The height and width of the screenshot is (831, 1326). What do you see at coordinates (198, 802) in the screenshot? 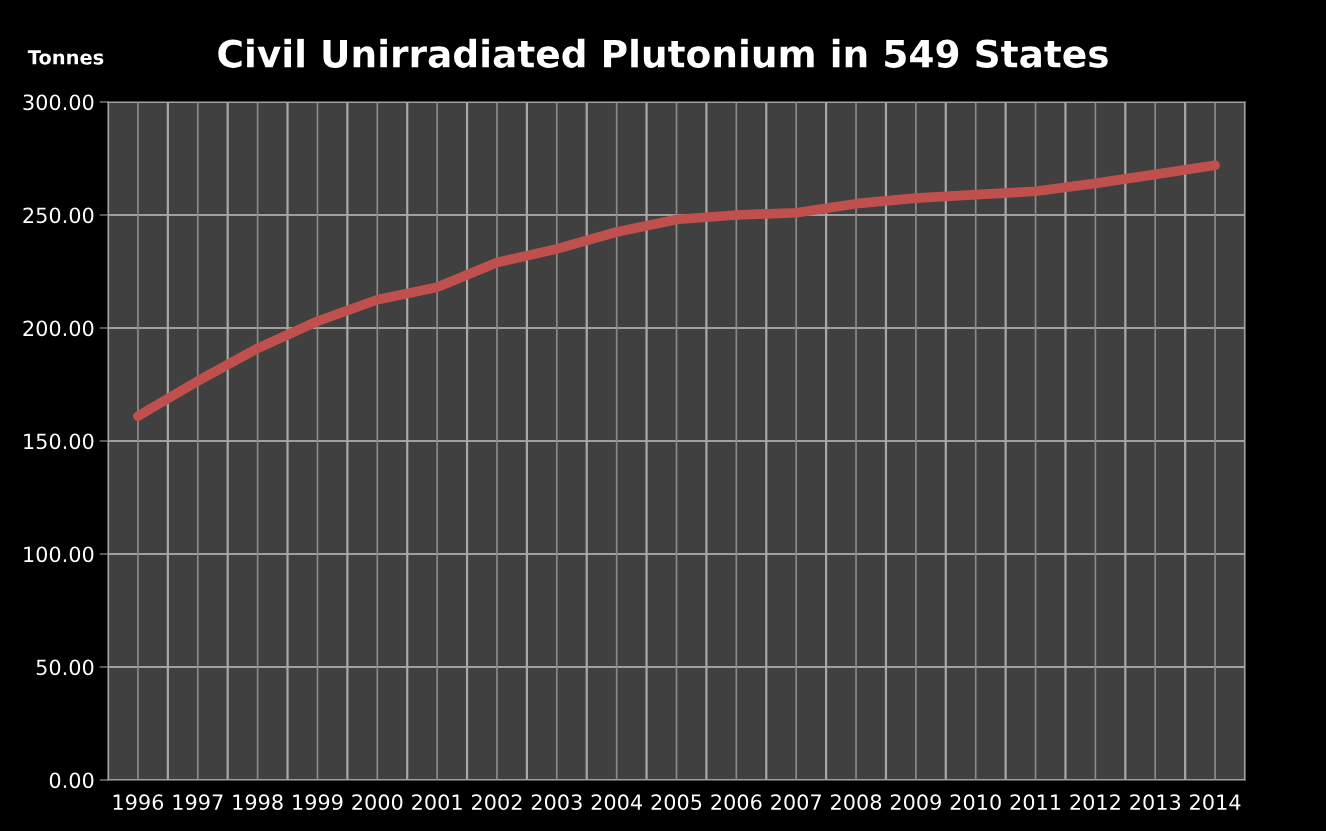
I see `x-tick-label: 1997` at bounding box center [198, 802].